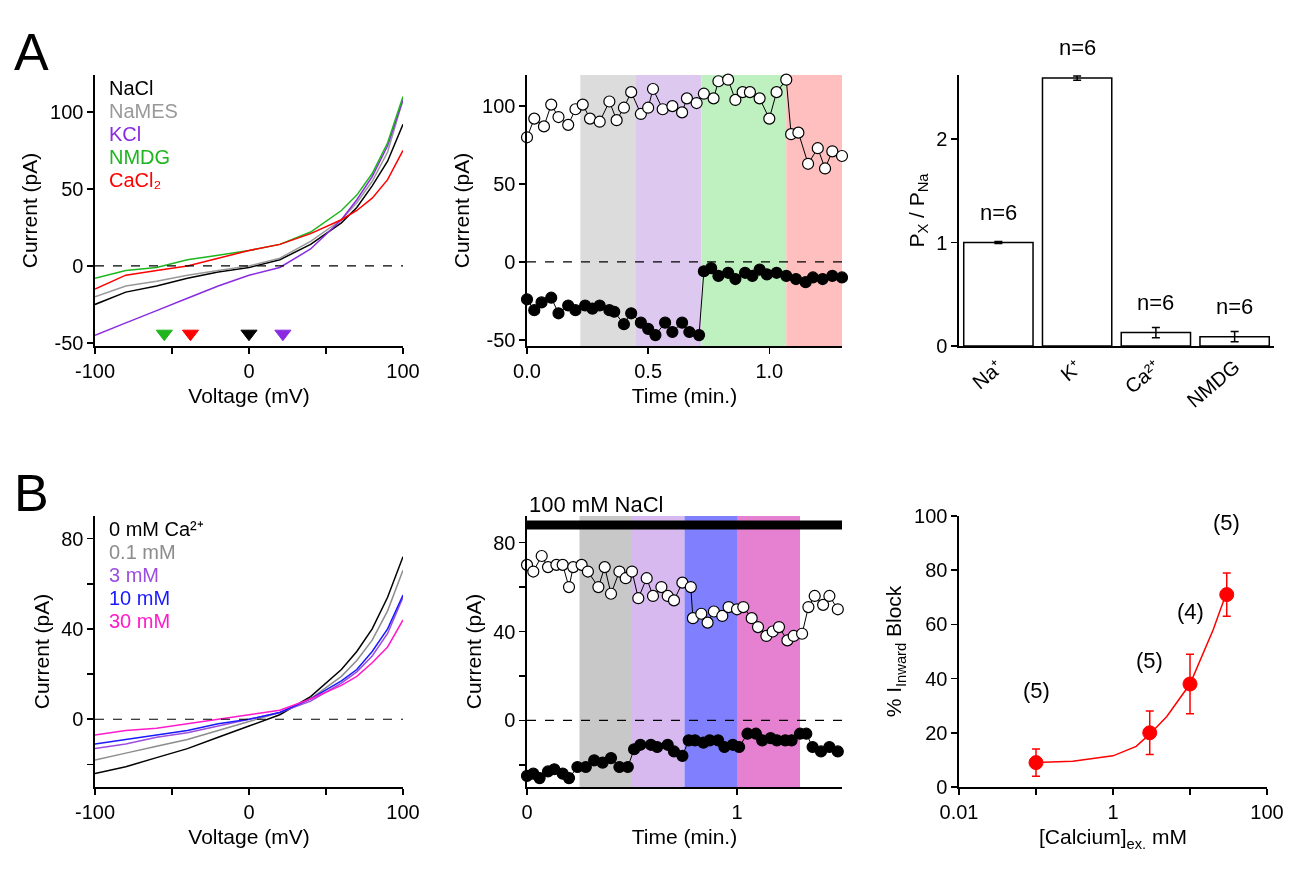 This screenshot has height=882, width=1296. Describe the element at coordinates (140, 157) in the screenshot. I see `text: NMDG` at that location.